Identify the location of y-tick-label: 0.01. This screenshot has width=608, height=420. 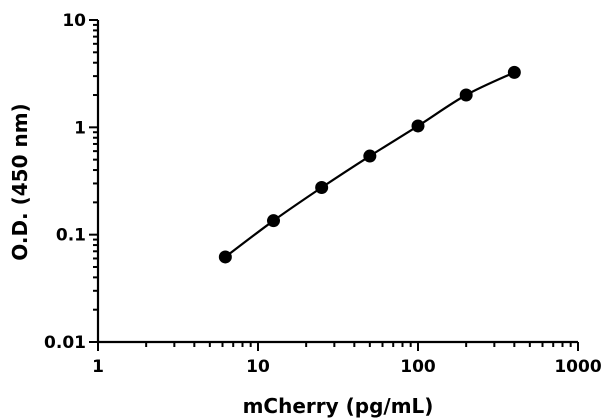
(65, 343).